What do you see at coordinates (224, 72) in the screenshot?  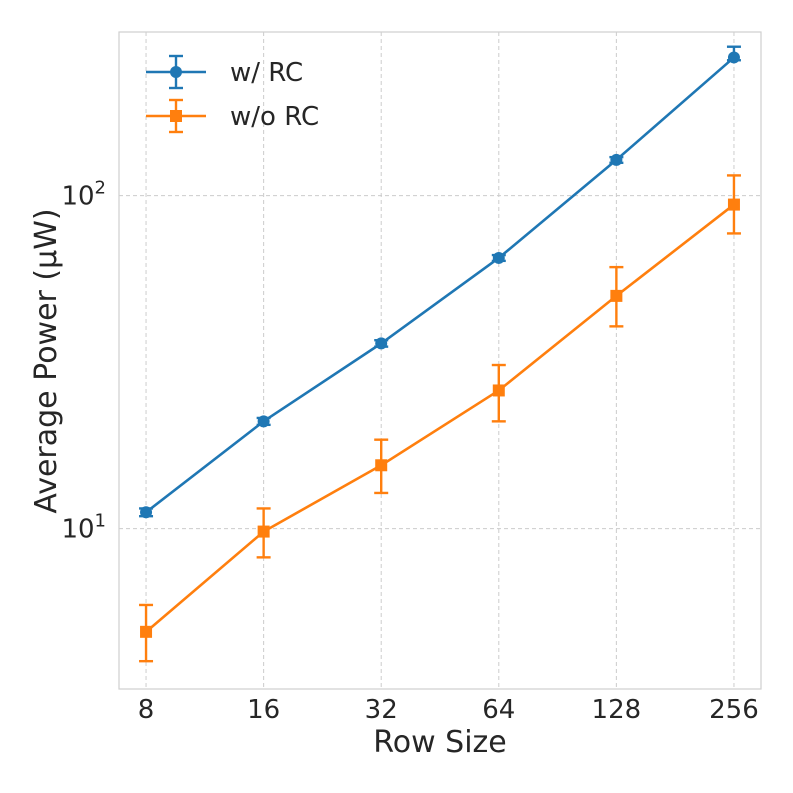 I see `legend-entry-w-rc: w/ RC` at bounding box center [224, 72].